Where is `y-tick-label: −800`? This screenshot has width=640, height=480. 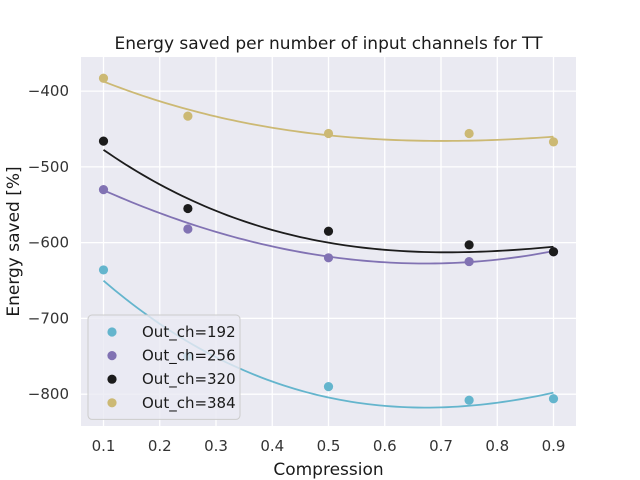
y-tick-label: −800 is located at coordinates (48, 394).